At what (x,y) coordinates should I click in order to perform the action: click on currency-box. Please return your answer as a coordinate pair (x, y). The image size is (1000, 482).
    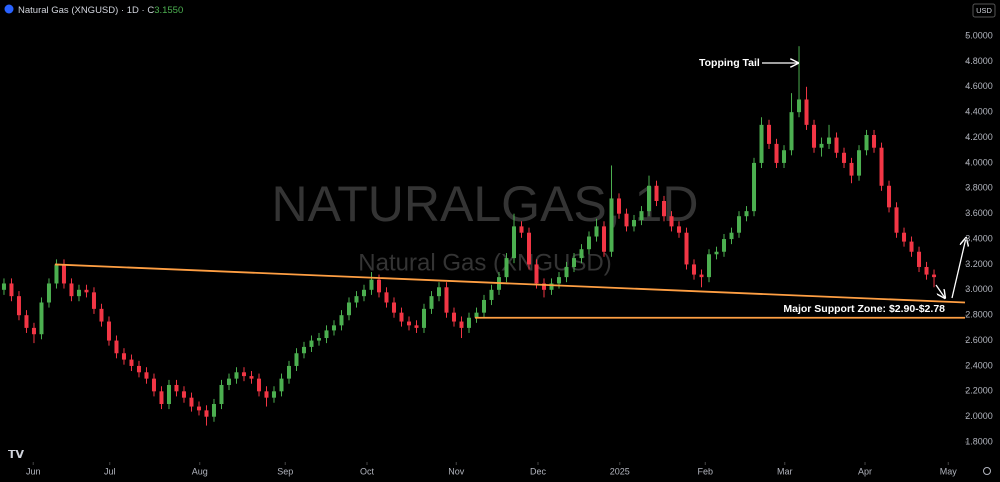
    Looking at the image, I should click on (984, 10).